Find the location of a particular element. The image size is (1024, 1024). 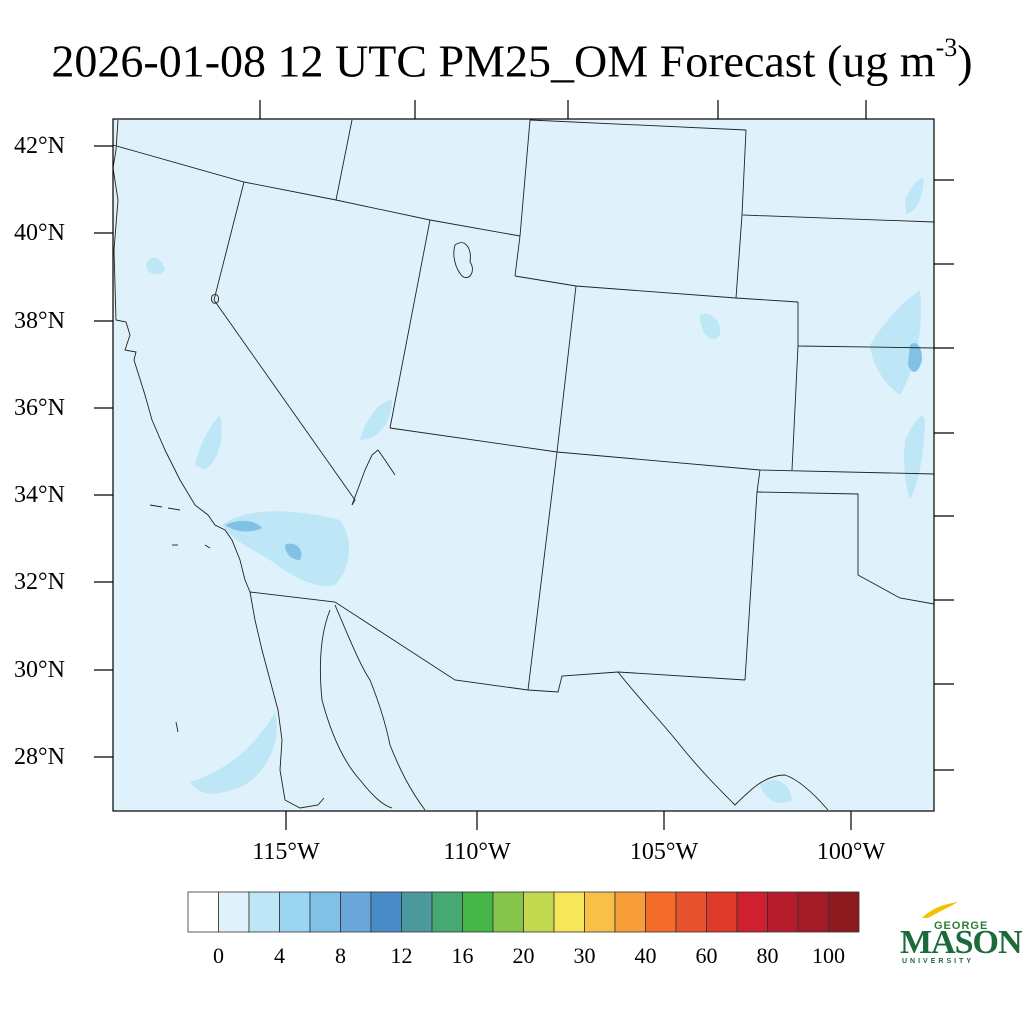

logo-swoosh-icon is located at coordinates (940, 910).